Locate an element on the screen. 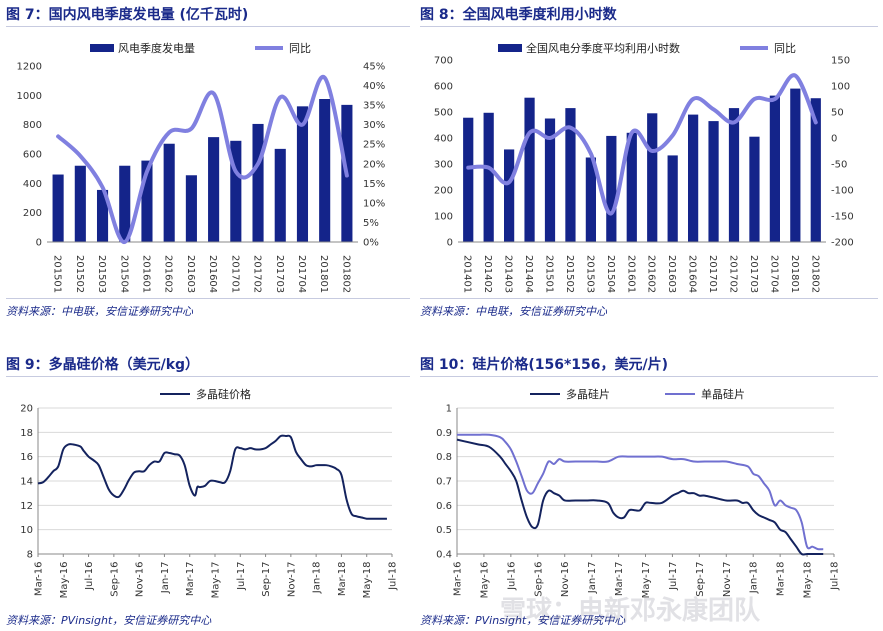  fig9-xtick-5: Jan-17 is located at coordinates (165, 578).